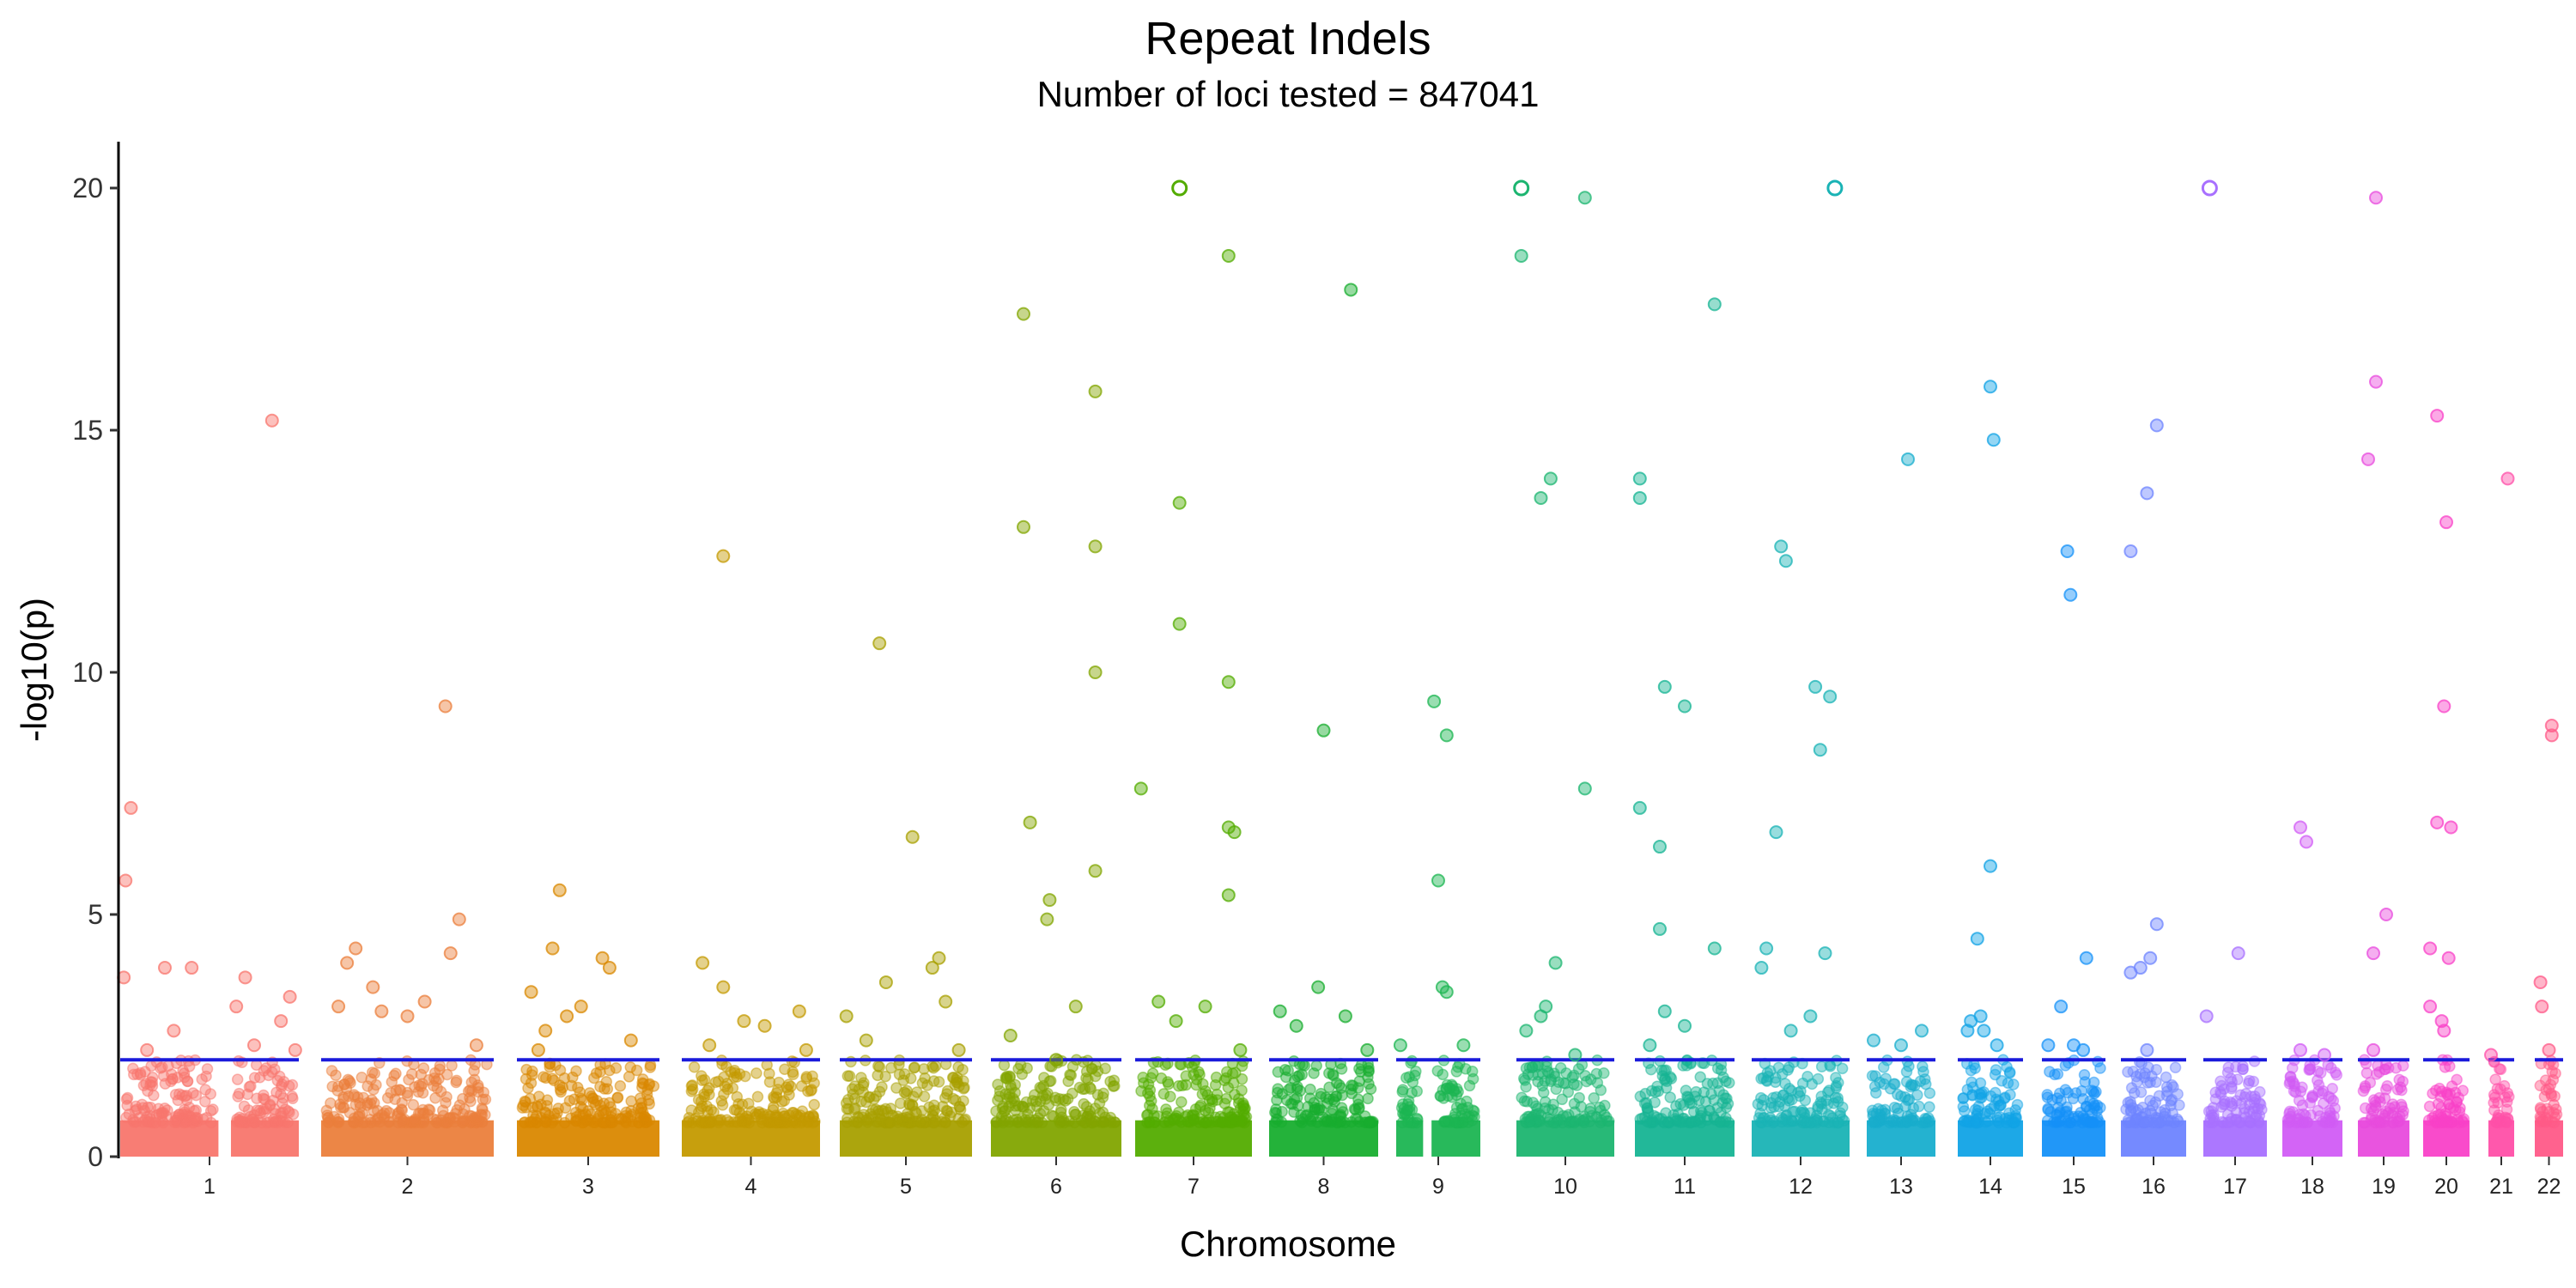 The image size is (2576, 1288). Describe the element at coordinates (751, 1187) in the screenshot. I see `x-tick-label-chr-4: 4` at that location.